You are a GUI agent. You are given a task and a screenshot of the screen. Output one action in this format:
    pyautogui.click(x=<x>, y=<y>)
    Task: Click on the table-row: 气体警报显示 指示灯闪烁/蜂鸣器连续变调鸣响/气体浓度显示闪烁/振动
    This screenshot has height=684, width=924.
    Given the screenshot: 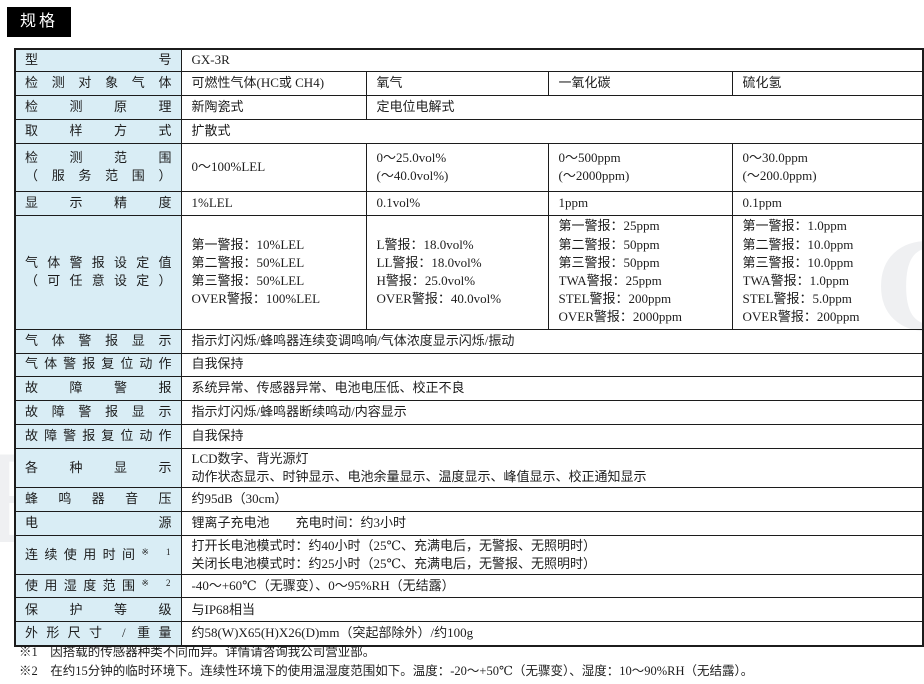 What is the action you would take?
    pyautogui.click(x=469, y=341)
    